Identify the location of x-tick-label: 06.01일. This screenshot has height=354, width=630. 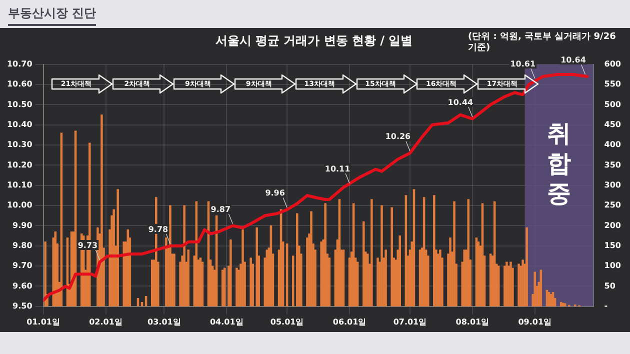
(349, 321).